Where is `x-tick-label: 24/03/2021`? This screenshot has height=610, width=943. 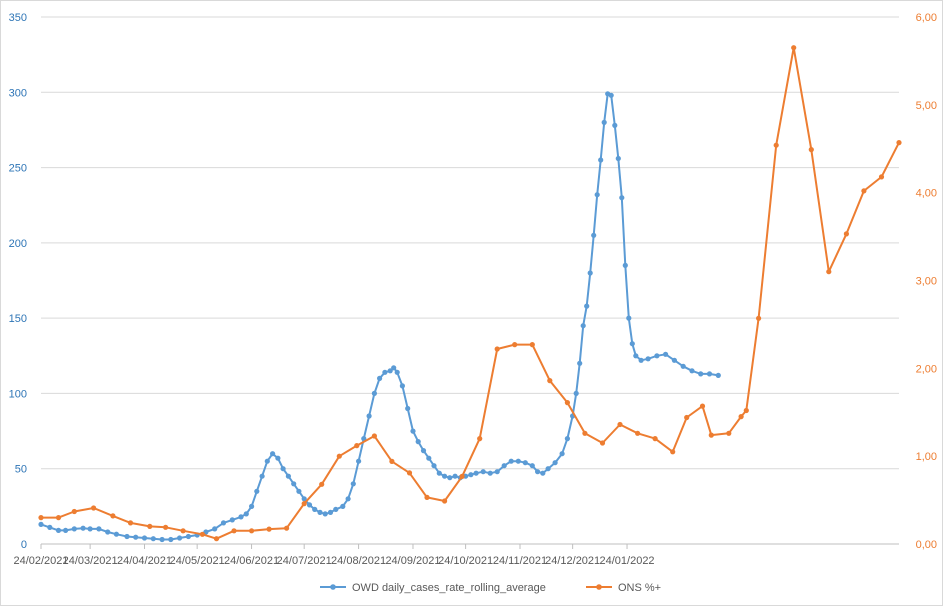
x-tick-label: 24/03/2021 is located at coordinates (90, 561).